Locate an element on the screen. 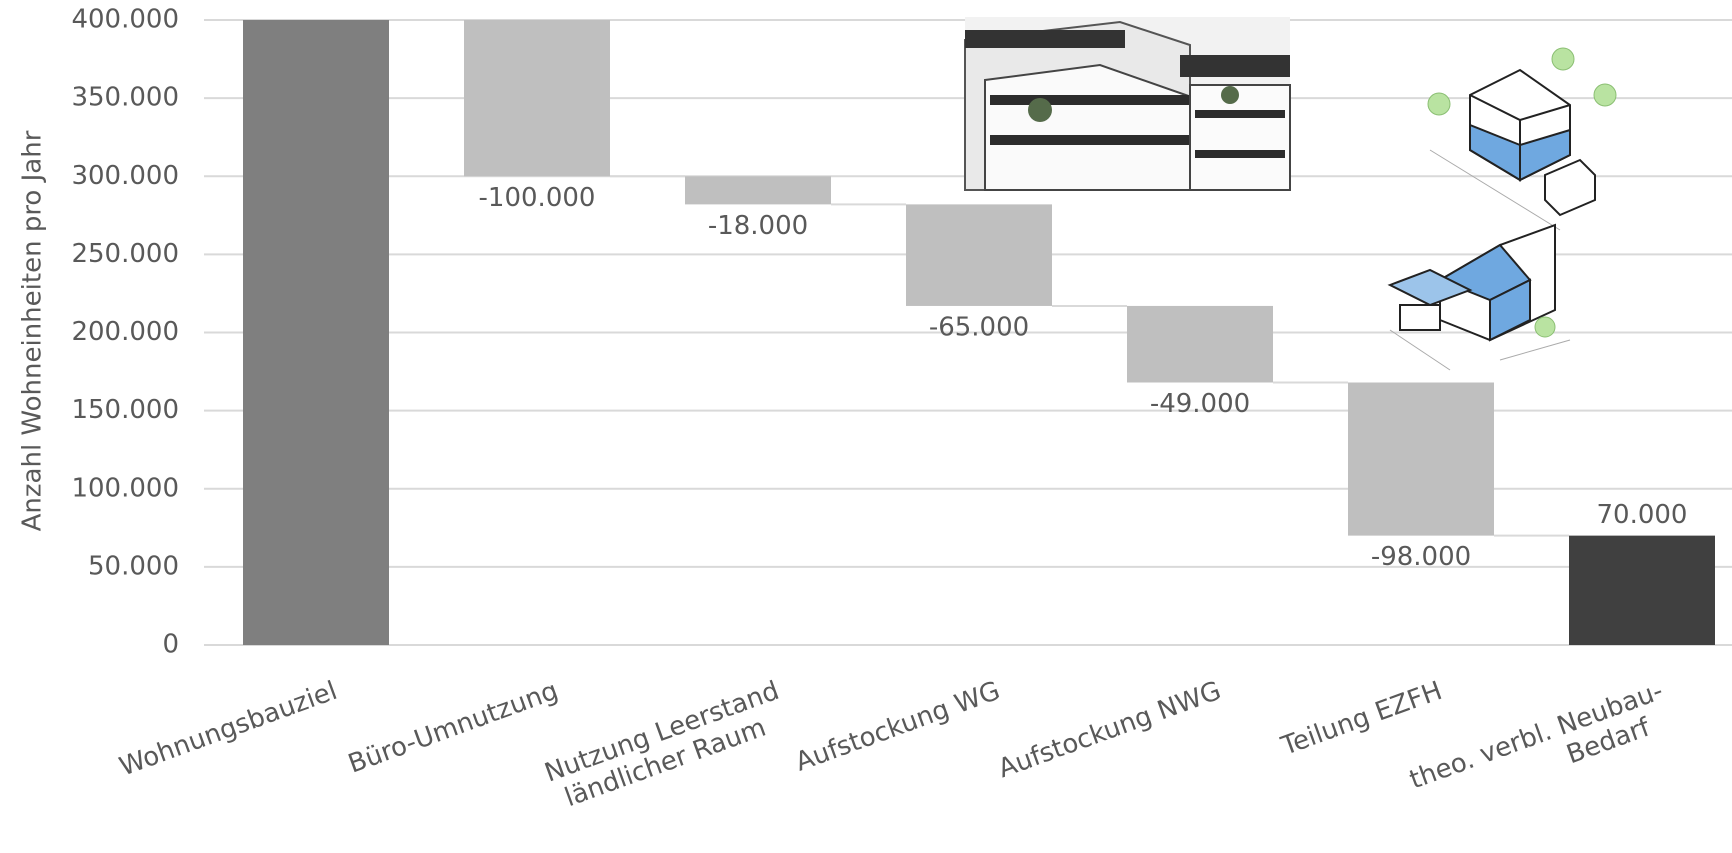 This screenshot has width=1732, height=853. x-tick-label: Büro-Umnutzung is located at coordinates (453, 727).